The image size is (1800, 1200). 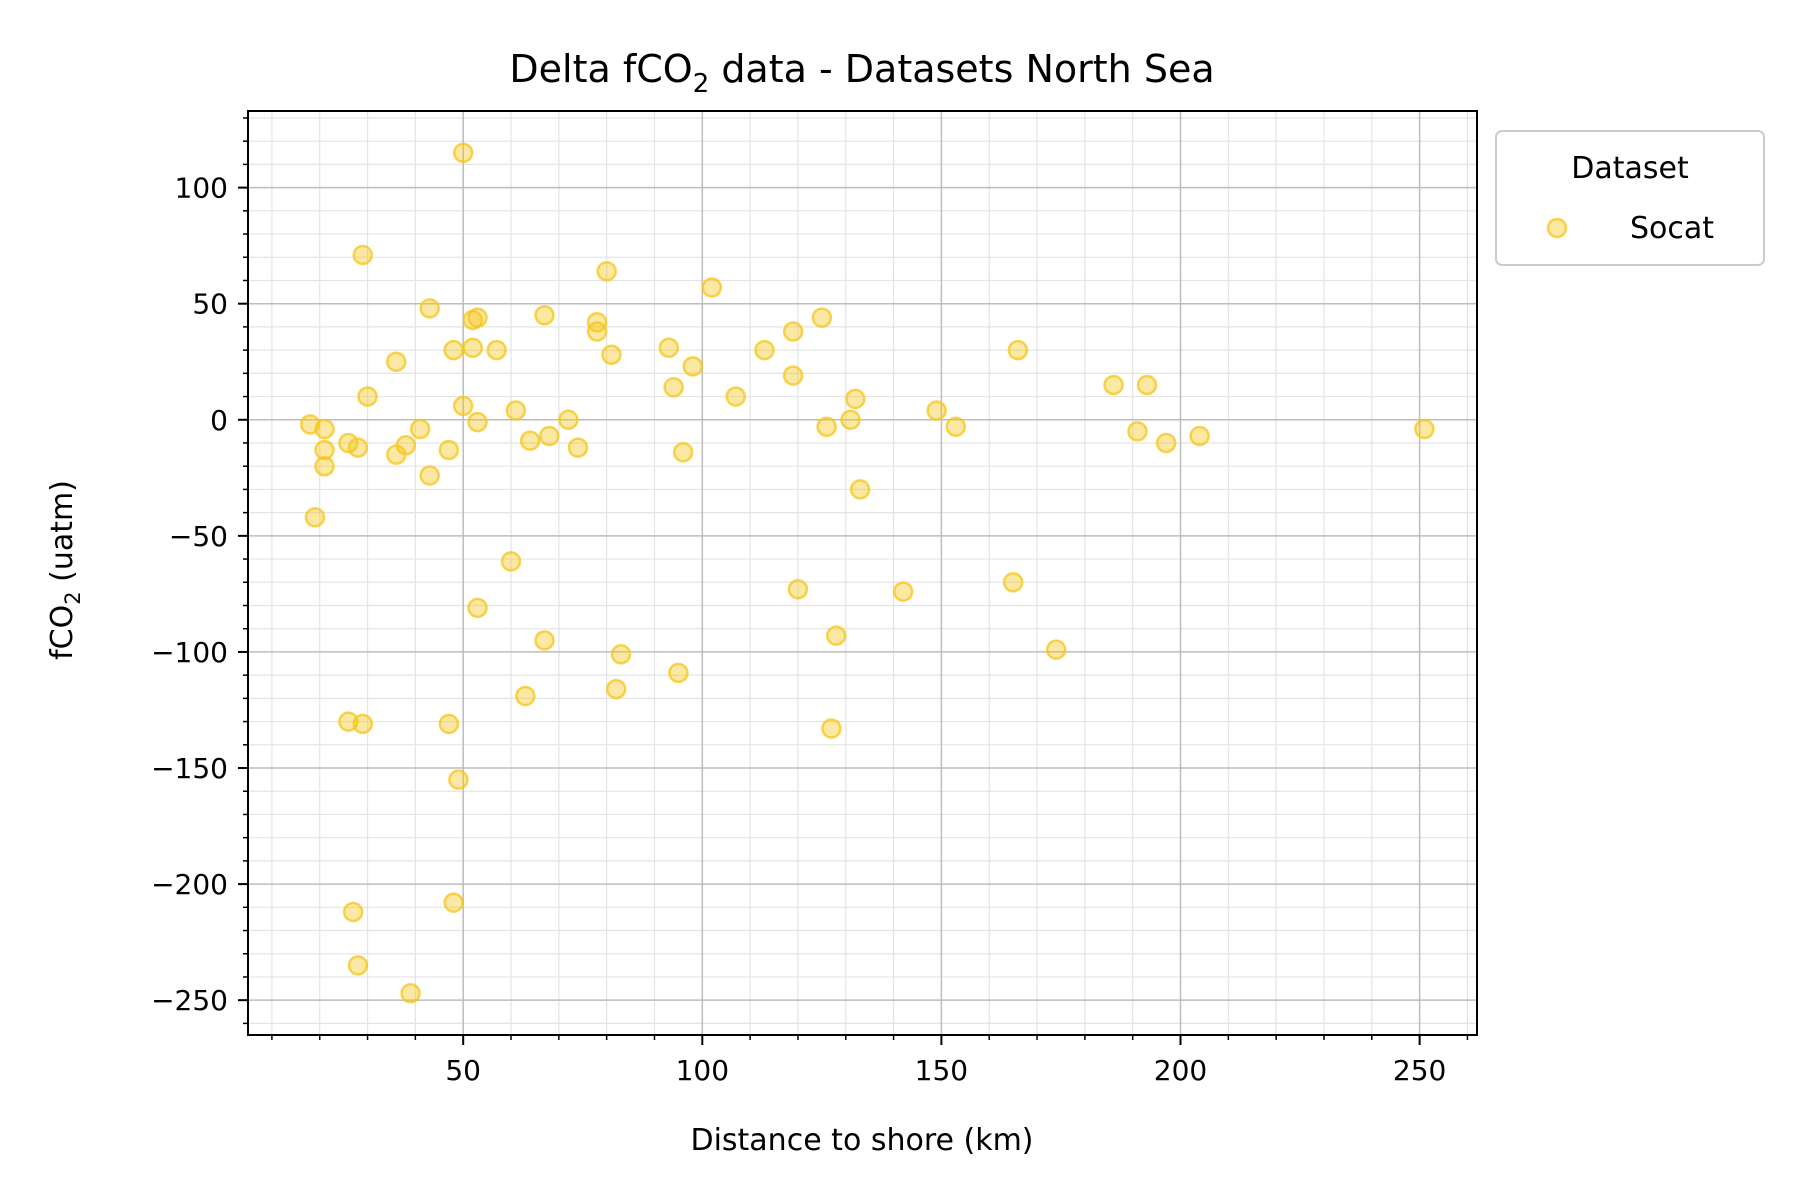 What do you see at coordinates (201, 188) in the screenshot?
I see `y-tick-label: 100` at bounding box center [201, 188].